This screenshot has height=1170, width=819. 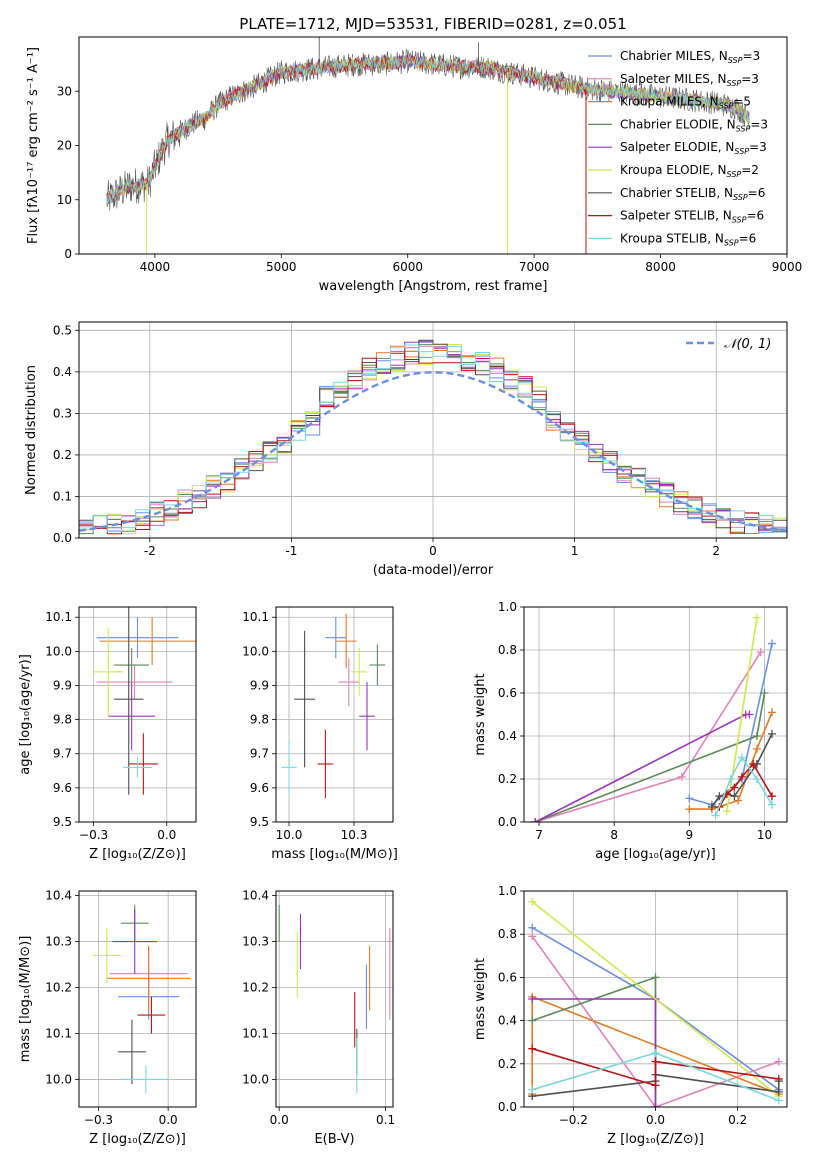 I want to click on x-tick-label: 5000, so click(x=281, y=267).